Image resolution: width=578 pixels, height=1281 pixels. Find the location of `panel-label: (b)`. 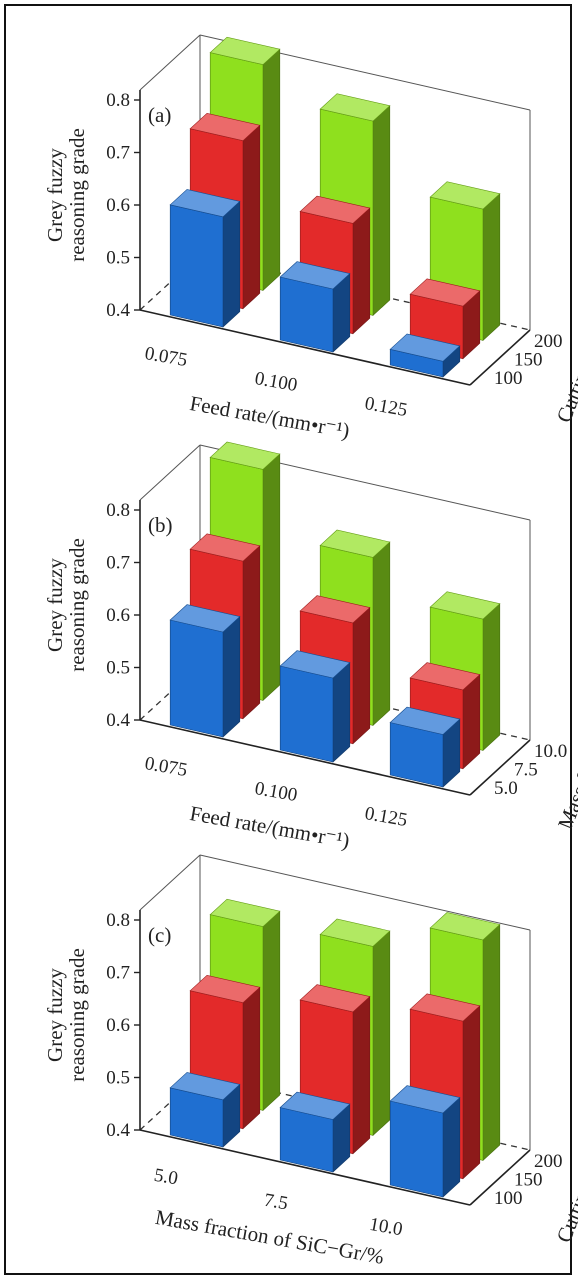

panel-label: (b) is located at coordinates (160, 525).